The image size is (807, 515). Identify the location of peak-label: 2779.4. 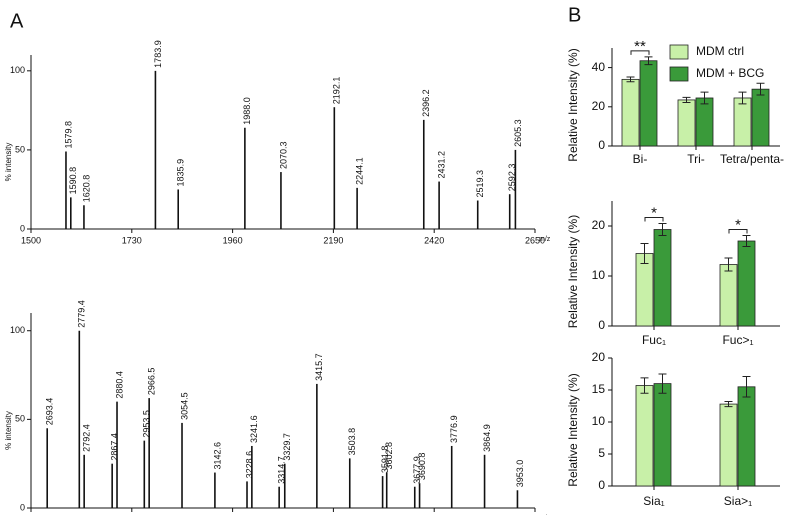
(82, 314).